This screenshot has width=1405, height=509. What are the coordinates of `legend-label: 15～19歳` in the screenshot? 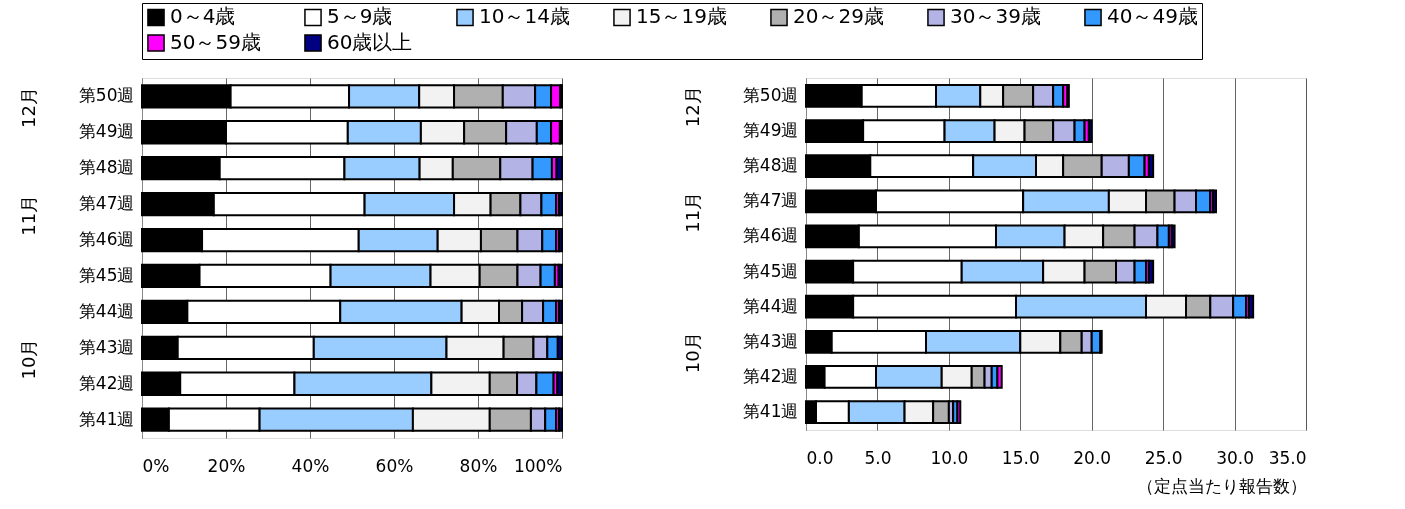 It's located at (681, 16).